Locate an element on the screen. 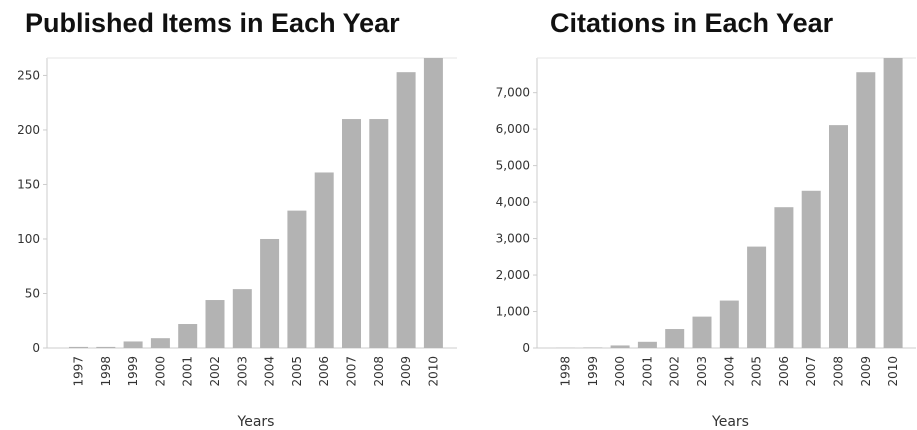  y-tick-label: 4,000 is located at coordinates (513, 202).